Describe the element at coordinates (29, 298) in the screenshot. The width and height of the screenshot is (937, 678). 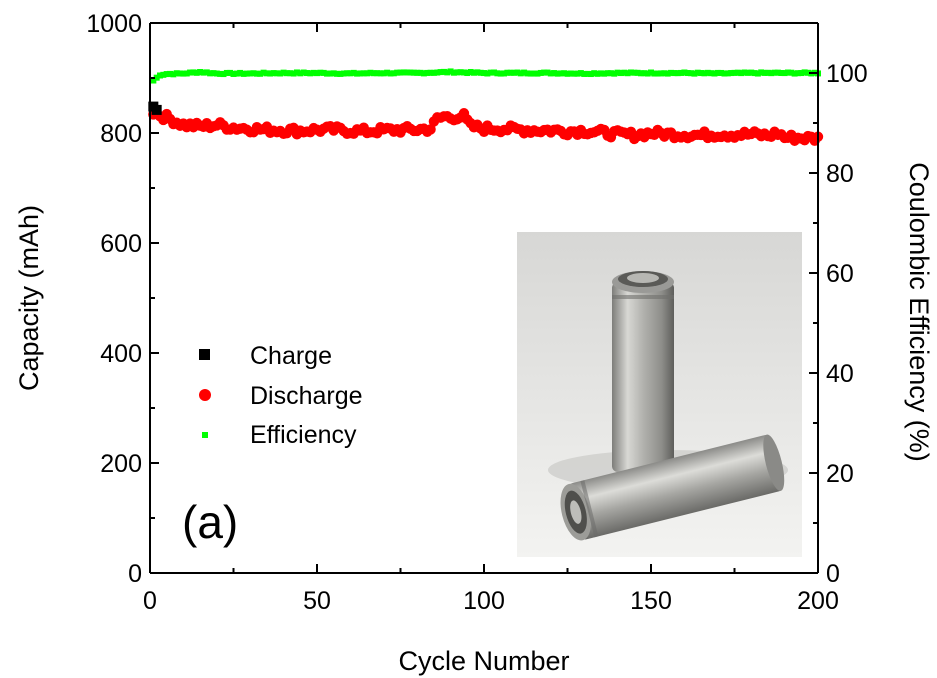
I see `y-axis-title: Capacity (mAh)` at that location.